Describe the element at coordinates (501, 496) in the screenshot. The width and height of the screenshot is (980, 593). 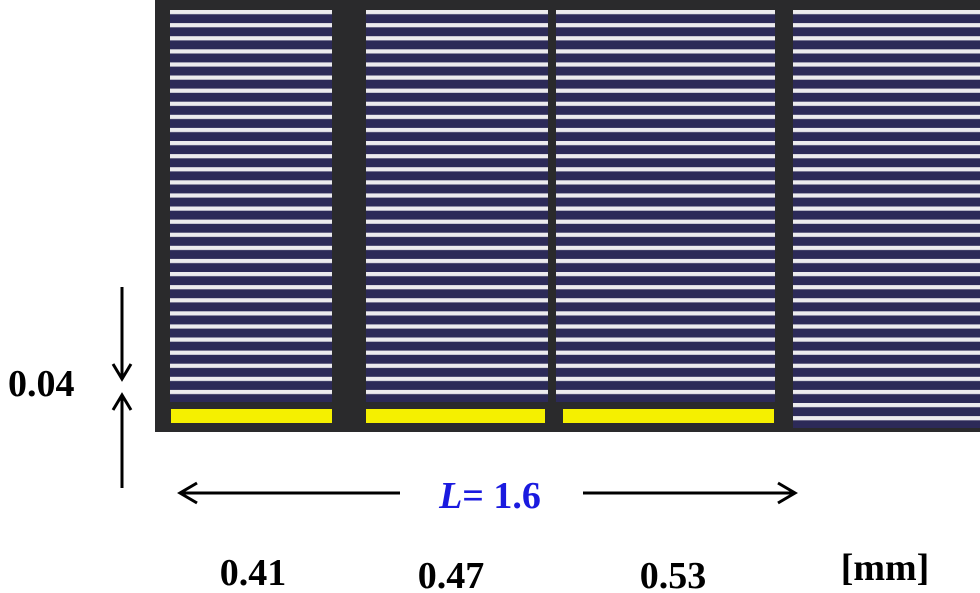
I see `length-value: = 1.6` at that location.